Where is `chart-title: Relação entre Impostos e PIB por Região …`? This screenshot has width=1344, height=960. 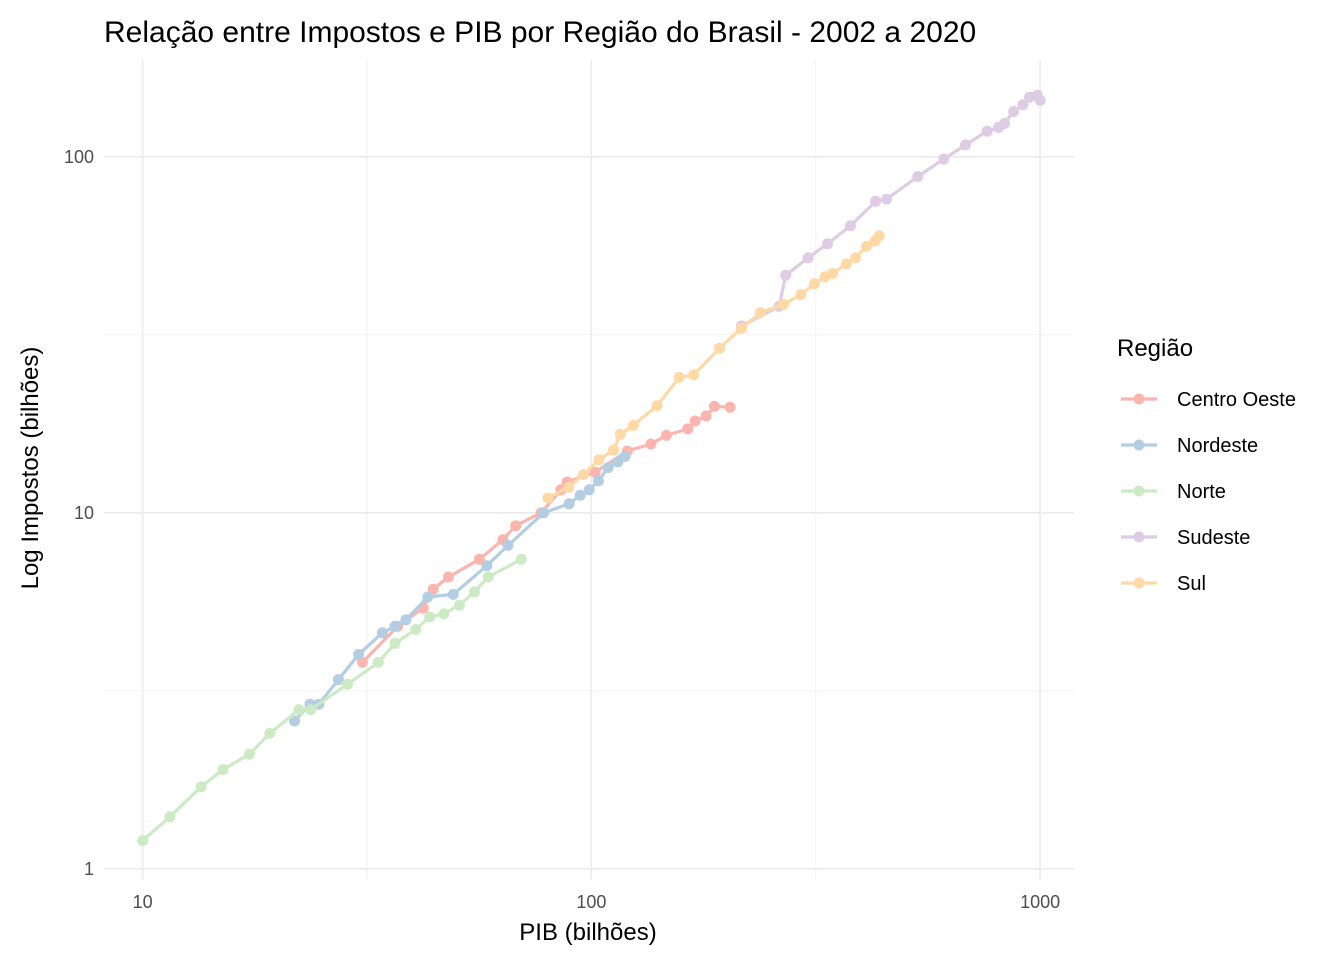 chart-title: Relação entre Impostos e PIB por Região … is located at coordinates (540, 32).